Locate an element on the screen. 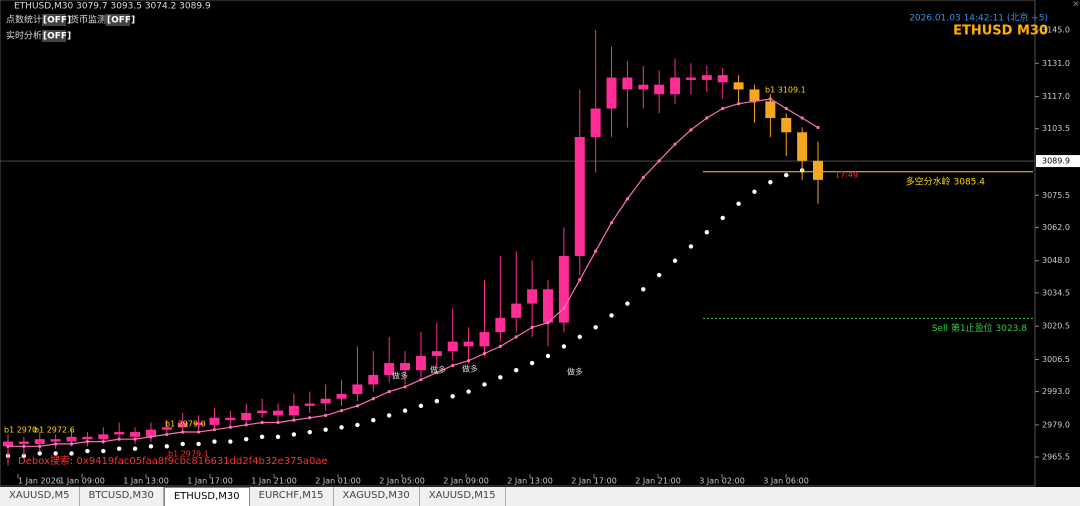 The height and width of the screenshot is (506, 1080). x-tick-label: 2 Jan 13:00 is located at coordinates (530, 481).